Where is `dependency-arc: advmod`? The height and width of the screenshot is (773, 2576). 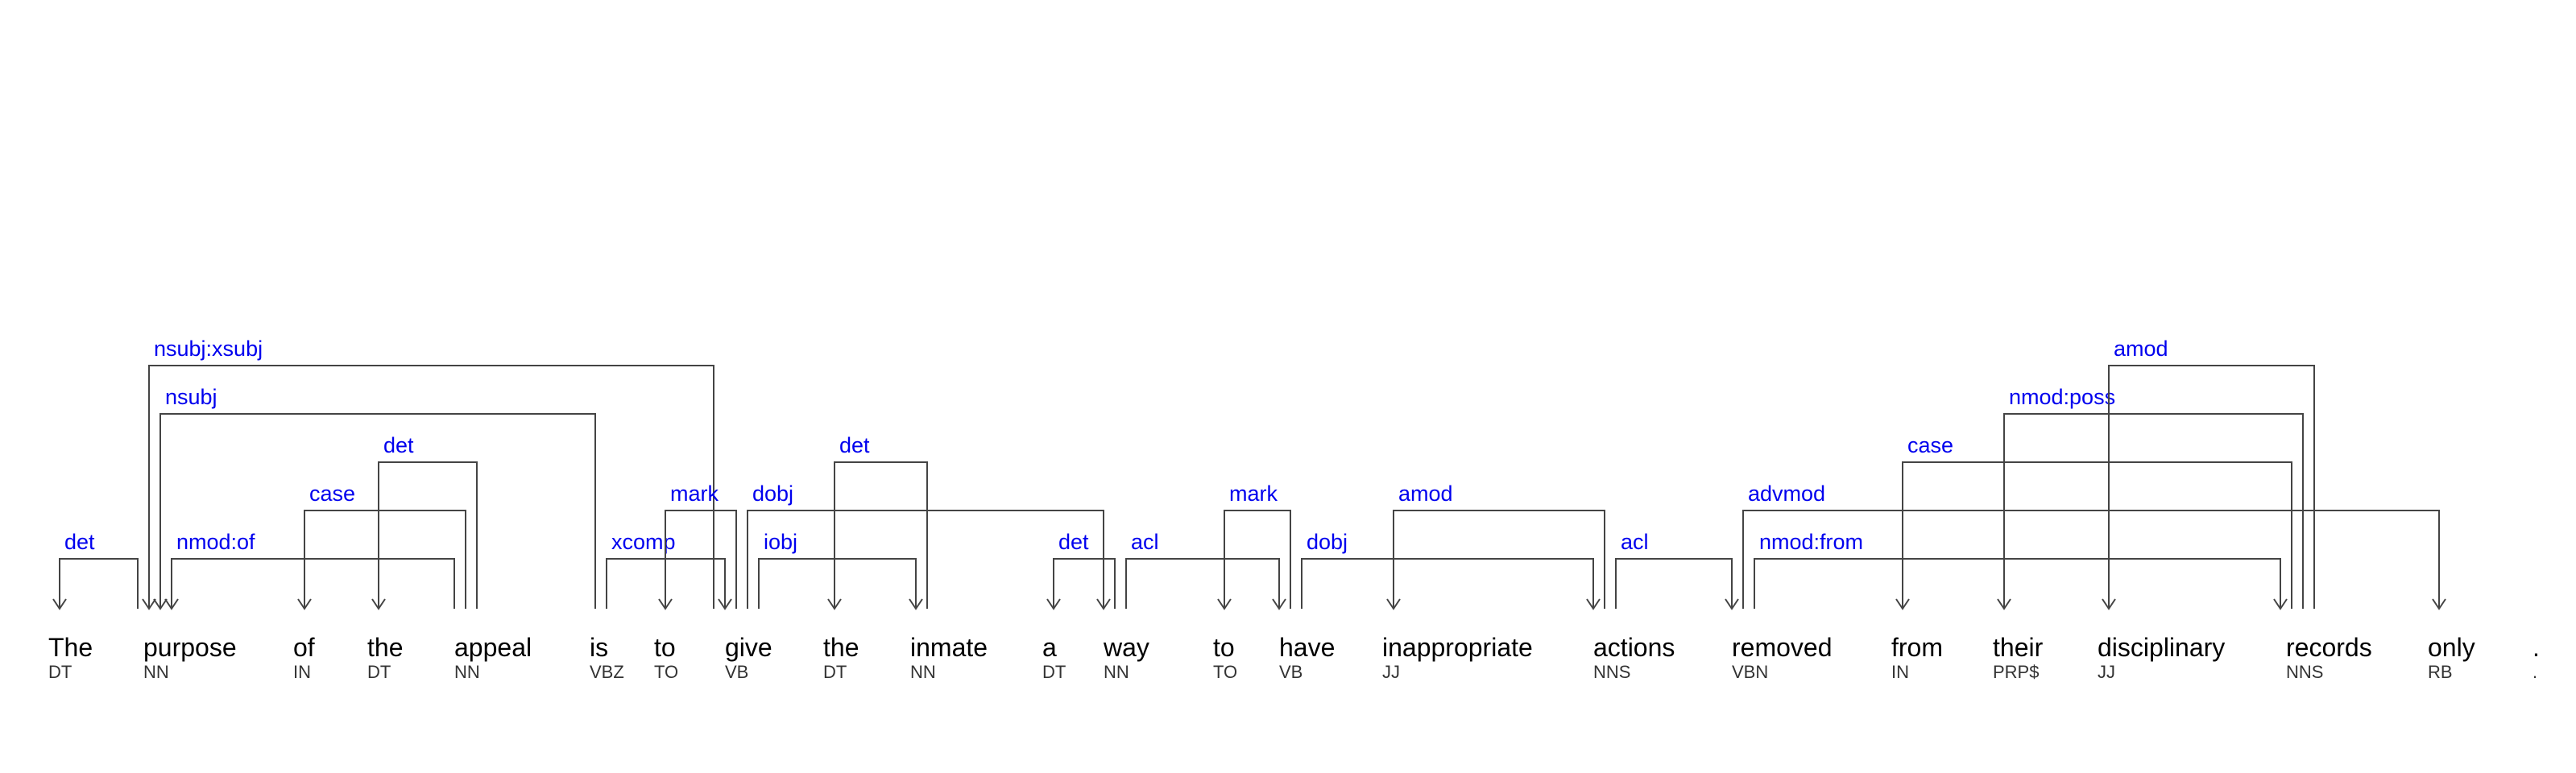 dependency-arc: advmod is located at coordinates (2094, 546).